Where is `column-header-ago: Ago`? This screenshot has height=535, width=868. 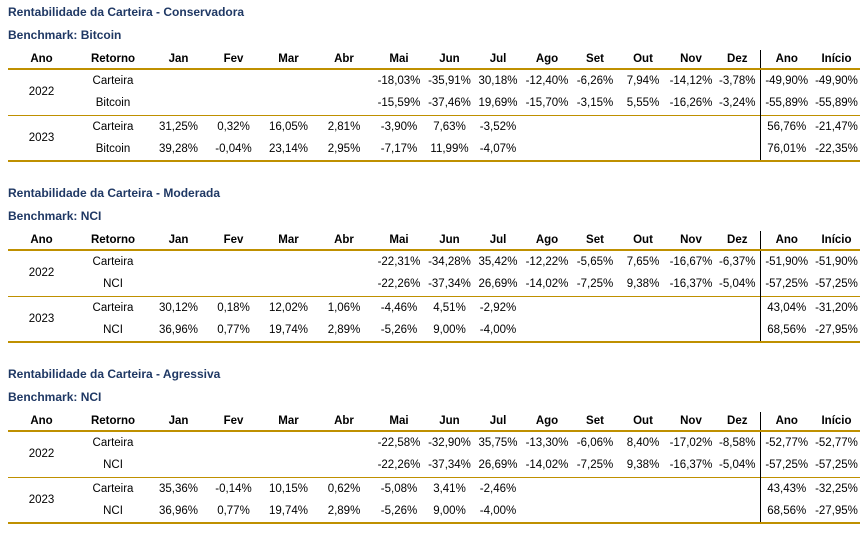 column-header-ago: Ago is located at coordinates (547, 60).